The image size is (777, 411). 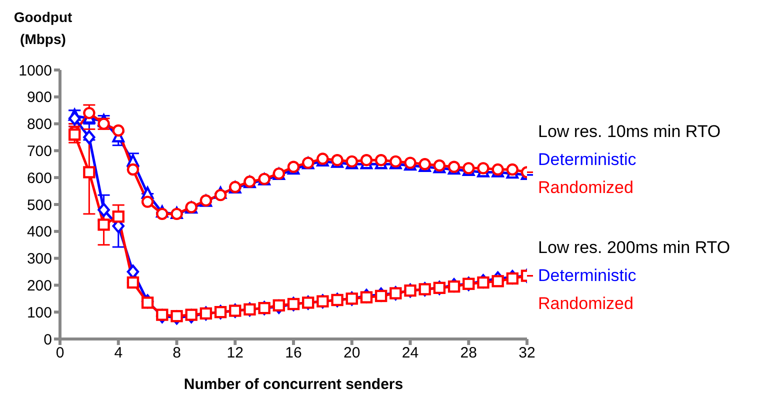 I want to click on y-tick-label: 600, so click(x=39, y=178).